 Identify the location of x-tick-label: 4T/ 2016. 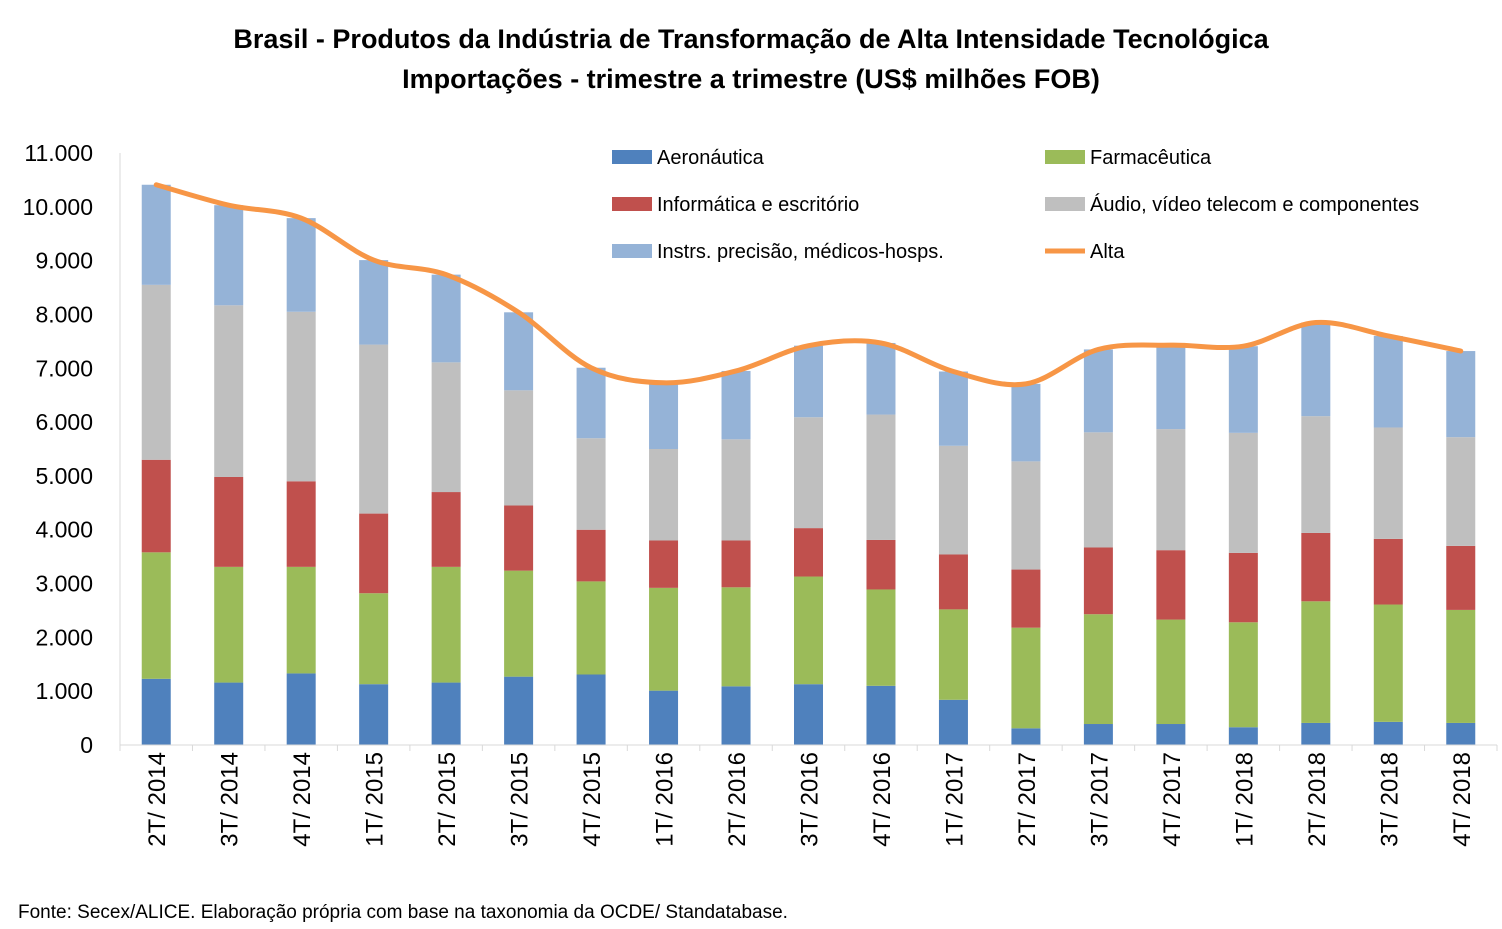
(882, 799).